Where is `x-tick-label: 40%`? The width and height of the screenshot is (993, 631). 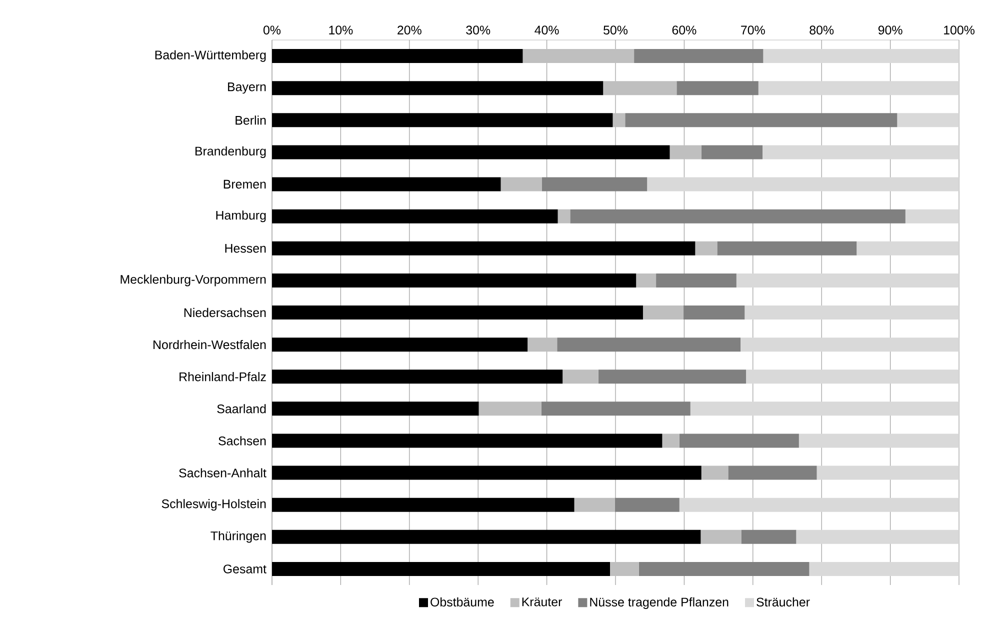
x-tick-label: 40% is located at coordinates (546, 30).